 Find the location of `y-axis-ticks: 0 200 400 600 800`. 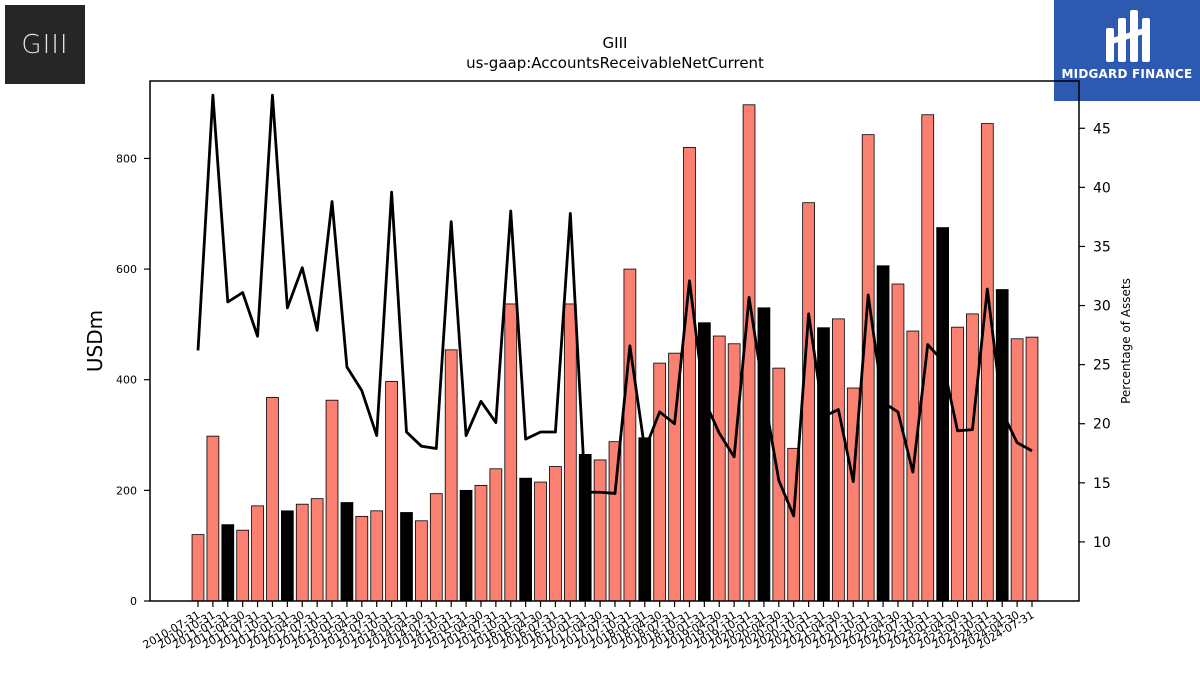

y-axis-ticks: 0 200 400 600 800 is located at coordinates (133, 380).